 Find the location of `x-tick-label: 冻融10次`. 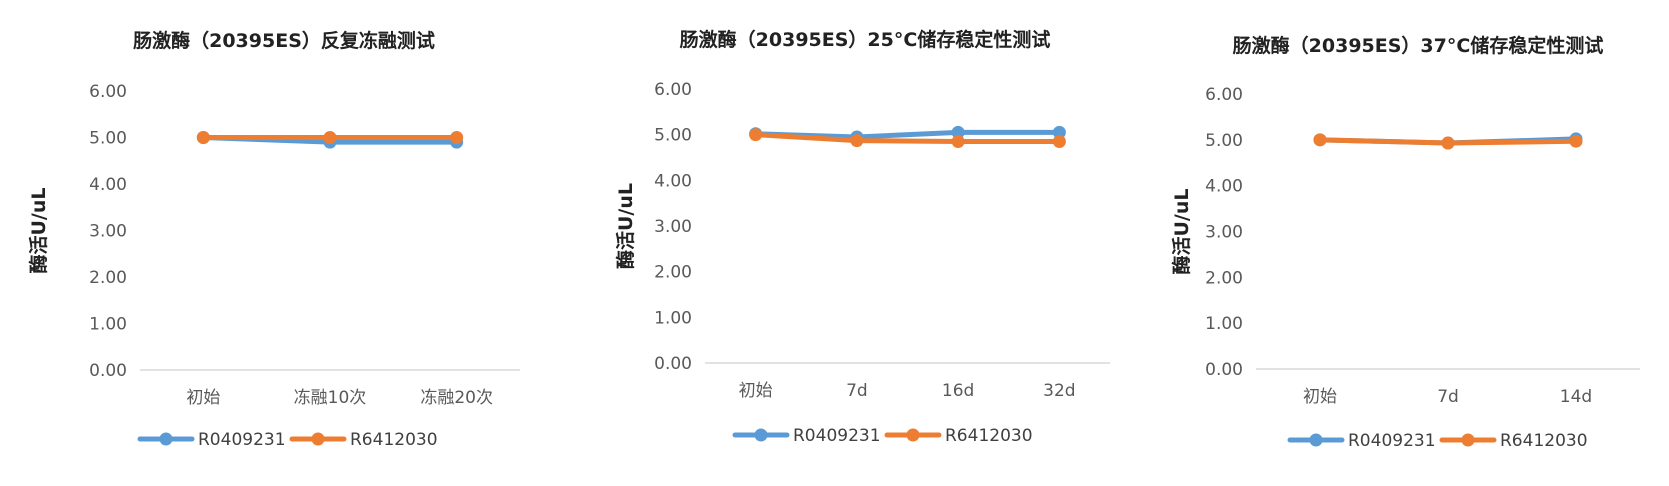

x-tick-label: 冻融10次 is located at coordinates (330, 398).